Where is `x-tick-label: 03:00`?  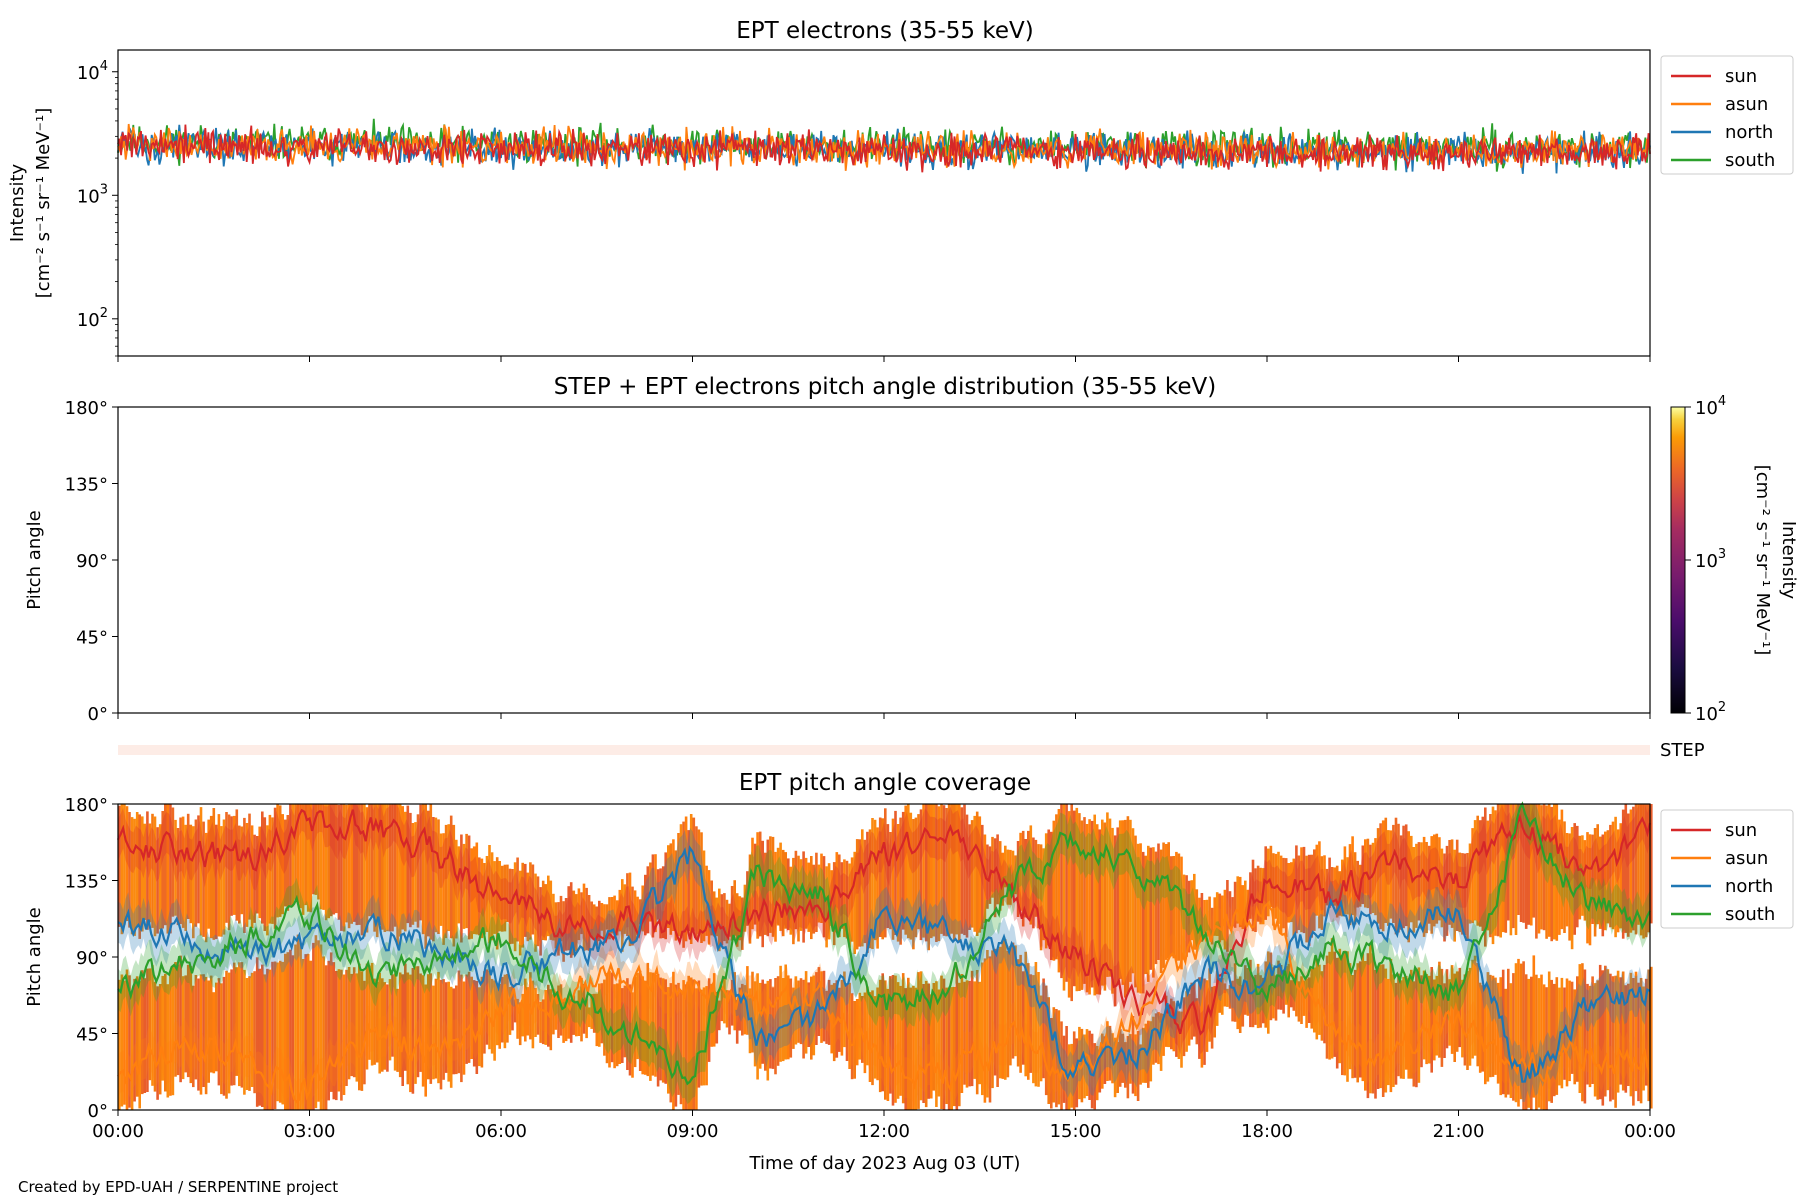
x-tick-label: 03:00 is located at coordinates (310, 1131).